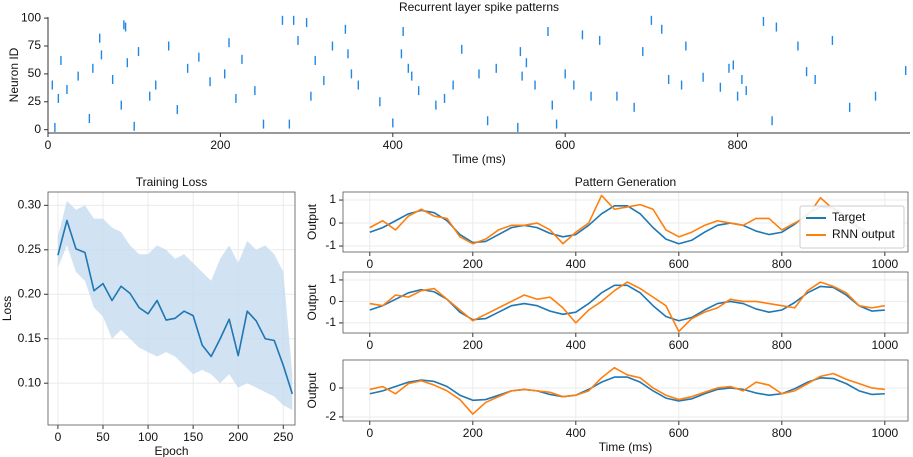 The image size is (913, 457). What do you see at coordinates (330, 416) in the screenshot?
I see `y-tick-label: -2` at bounding box center [330, 416].